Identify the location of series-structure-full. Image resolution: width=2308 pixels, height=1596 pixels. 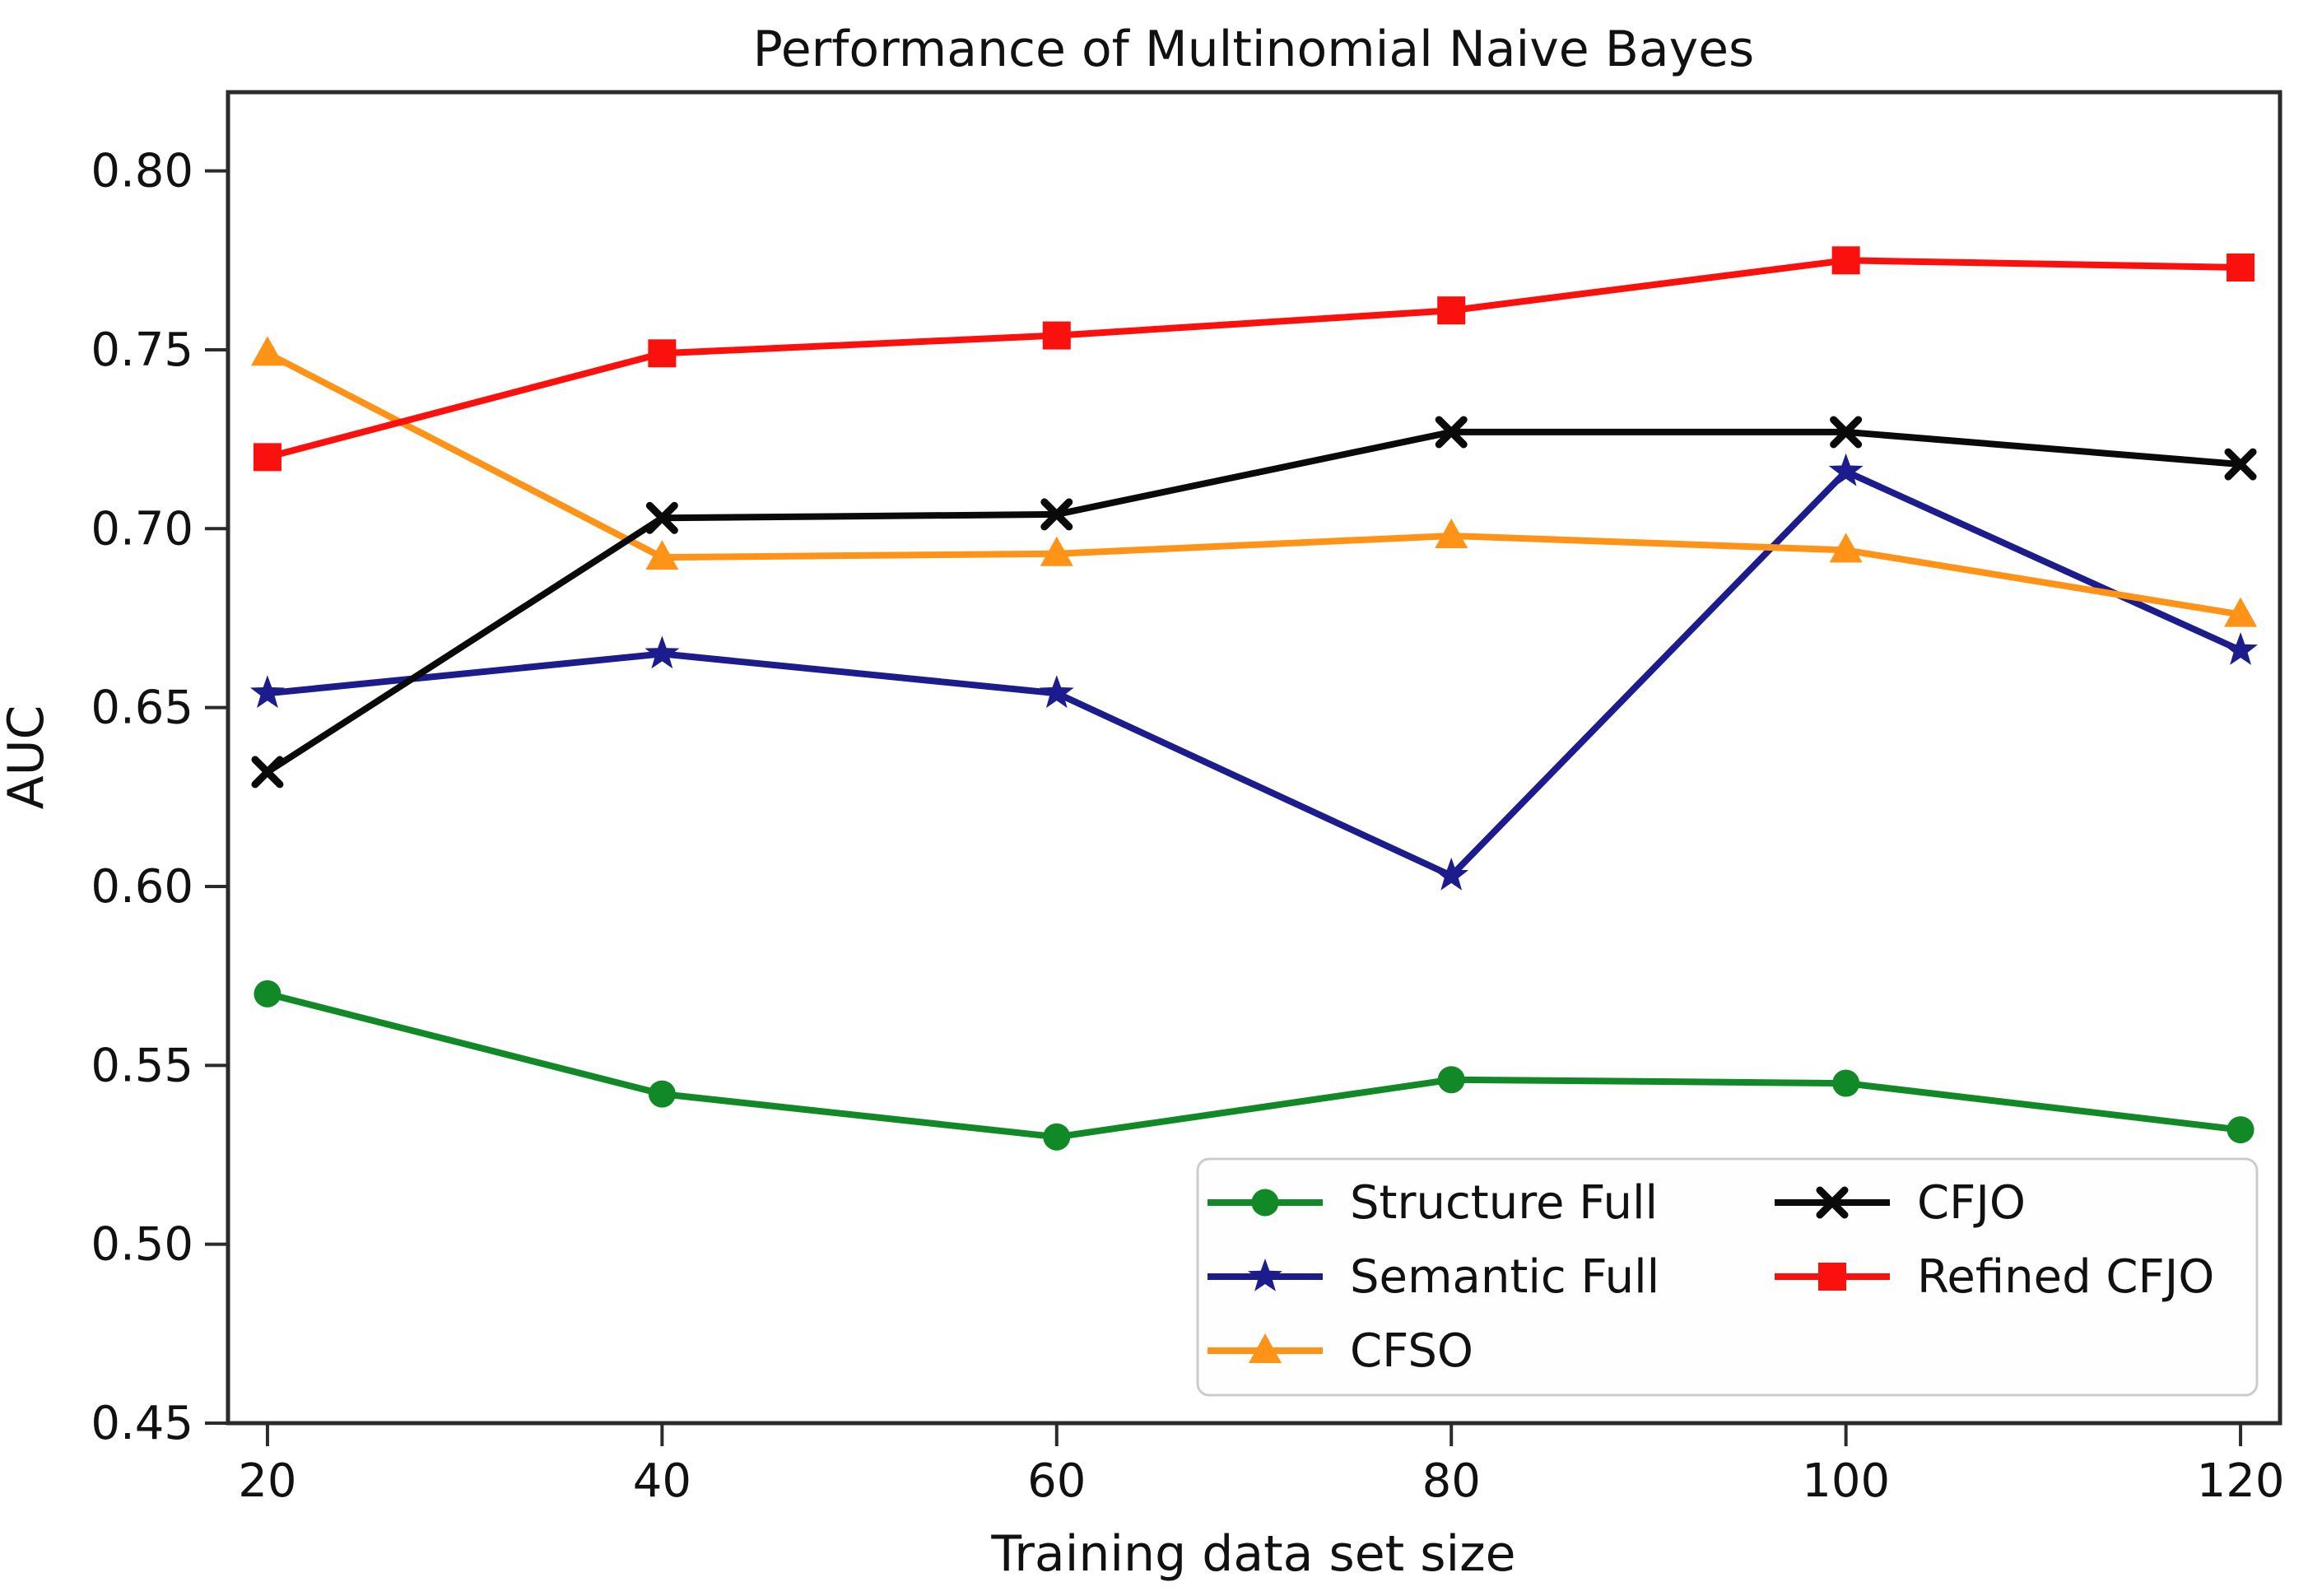
(1254, 1065).